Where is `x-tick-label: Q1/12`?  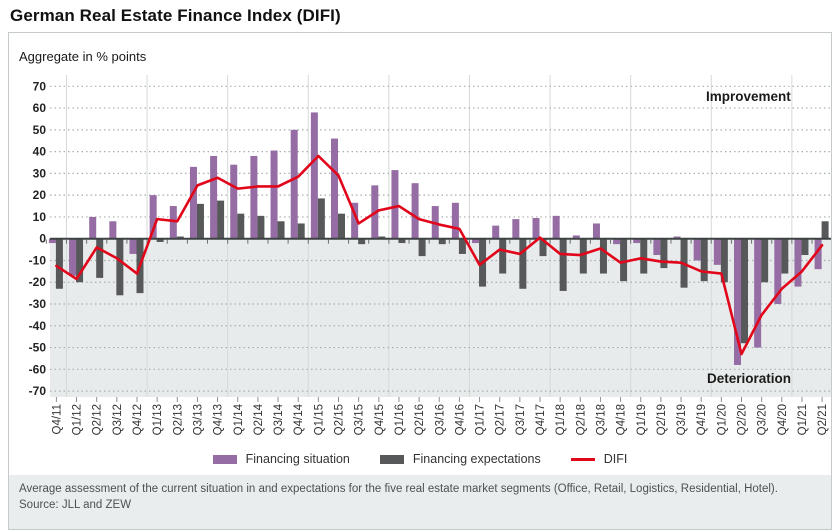
x-tick-label: Q1/12 is located at coordinates (78, 419).